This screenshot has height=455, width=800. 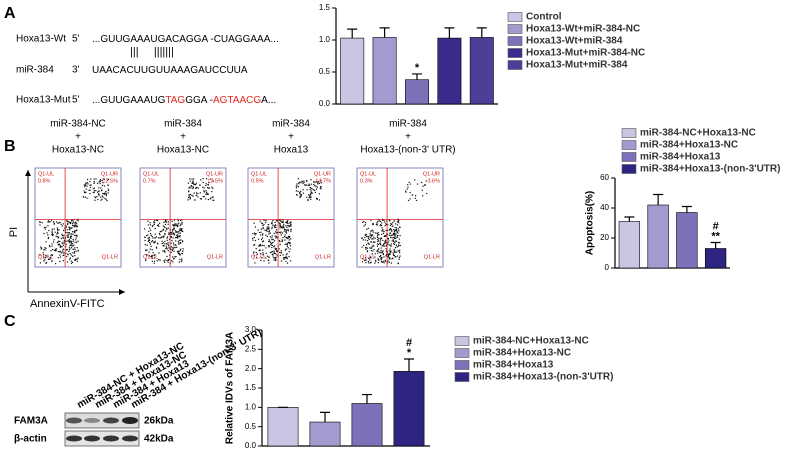 I want to click on plot-title: +, so click(x=291, y=137).